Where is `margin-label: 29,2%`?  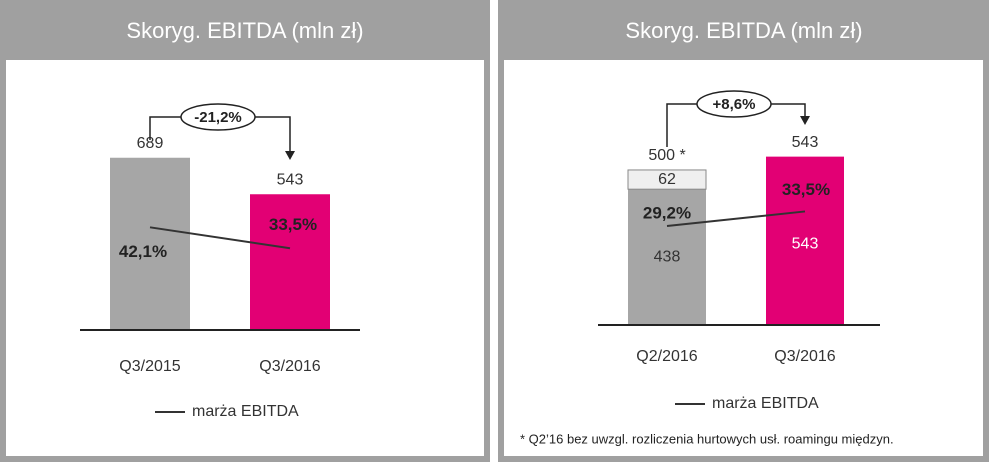
margin-label: 29,2% is located at coordinates (667, 213).